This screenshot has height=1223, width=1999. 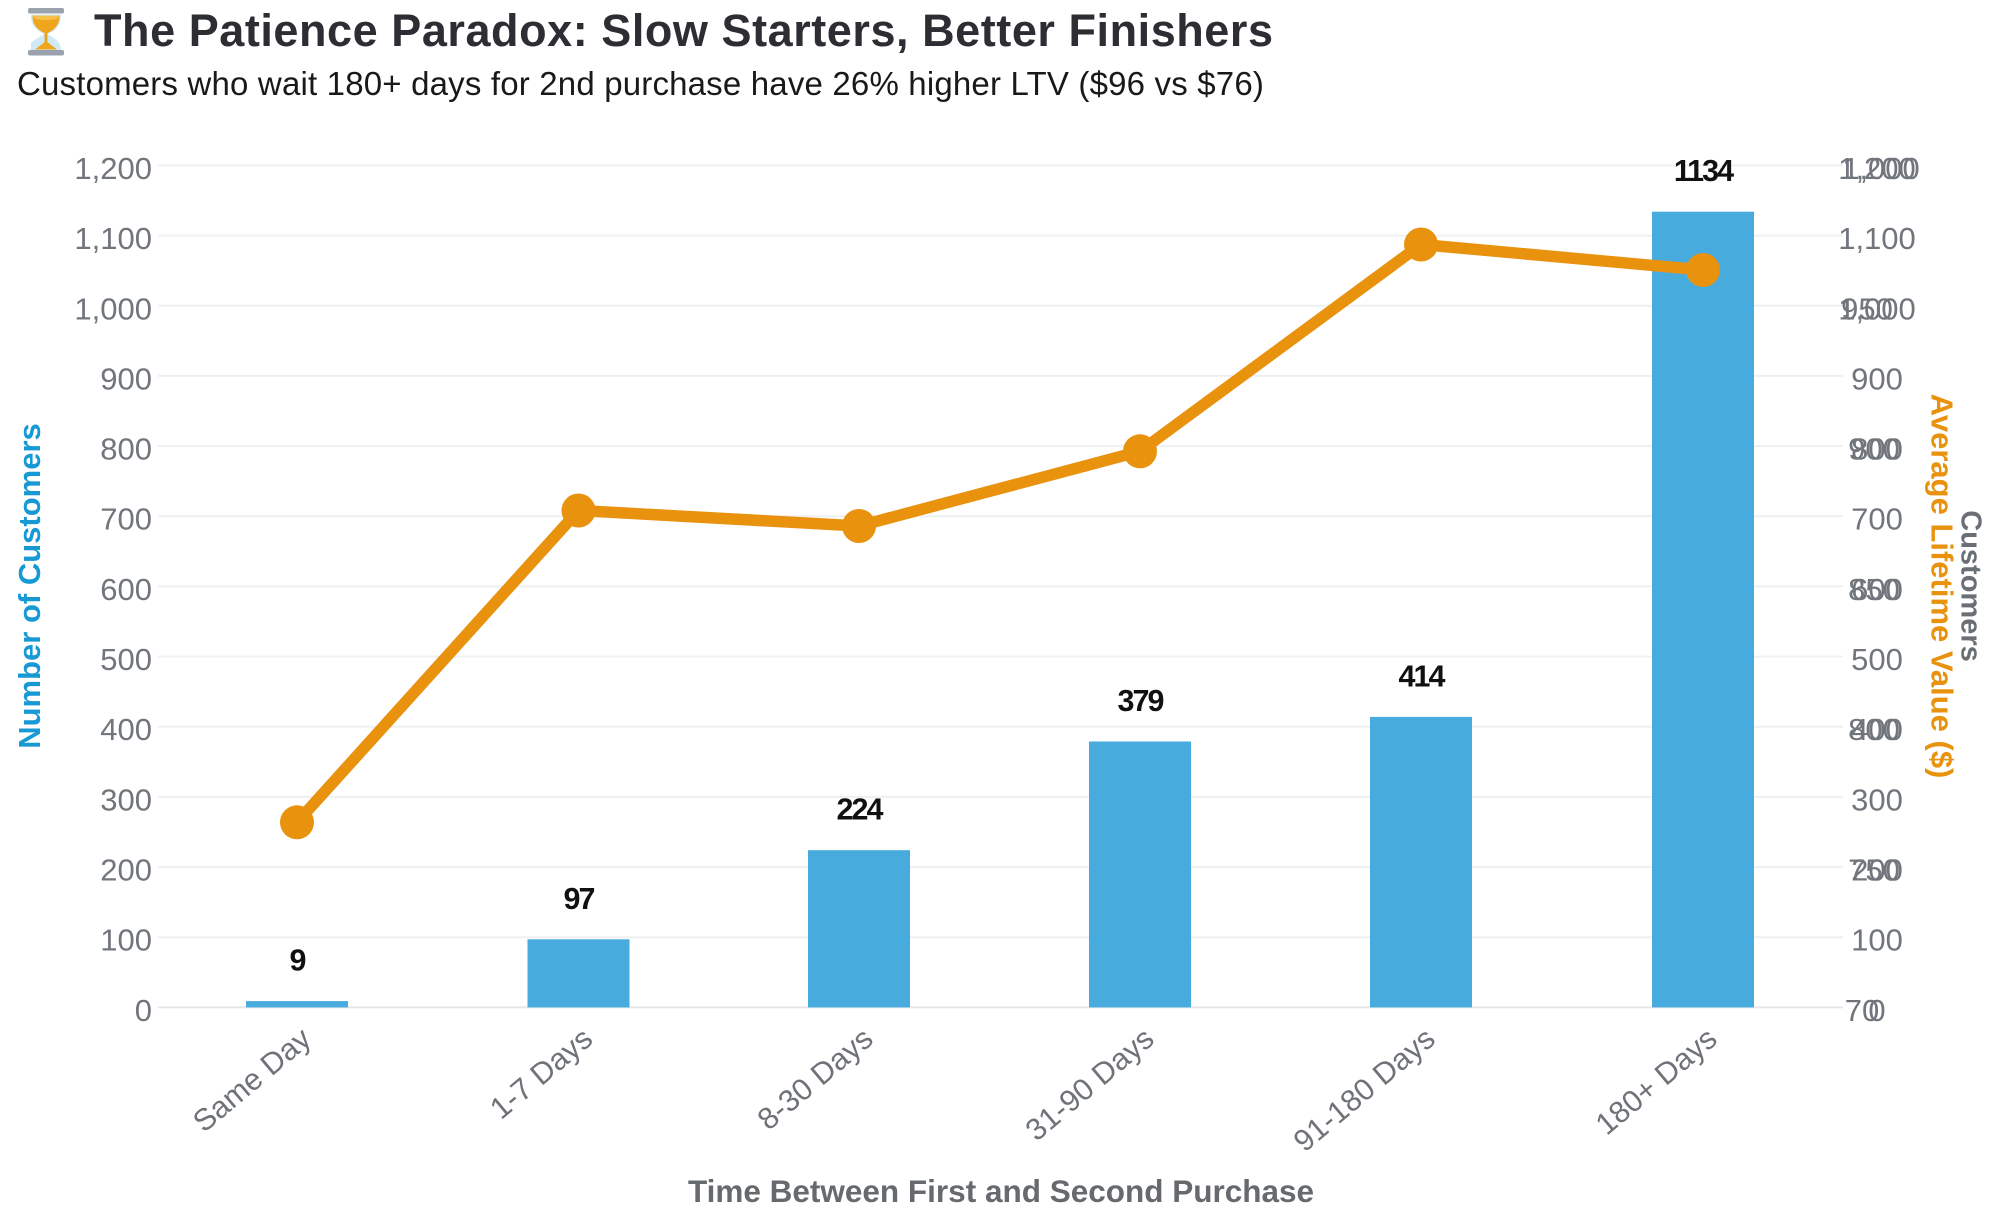 What do you see at coordinates (1422, 676) in the screenshot?
I see `svg-text: 414` at bounding box center [1422, 676].